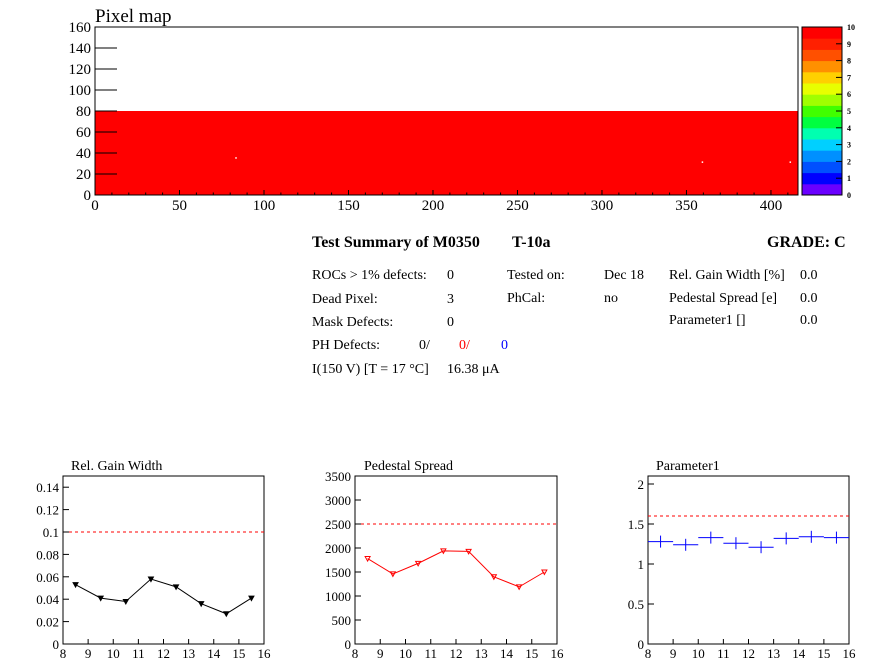 The height and width of the screenshot is (672, 896). Describe the element at coordinates (849, 94) in the screenshot. I see `palette-label: 6` at that location.